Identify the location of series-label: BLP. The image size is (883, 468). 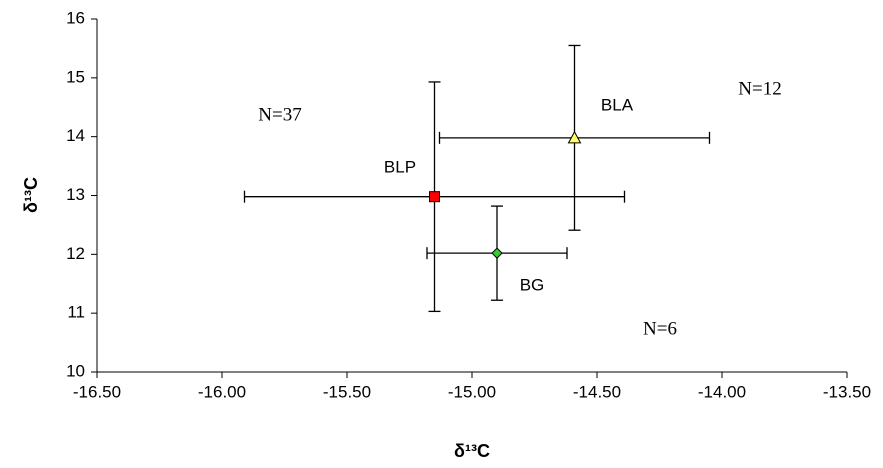
(400, 166).